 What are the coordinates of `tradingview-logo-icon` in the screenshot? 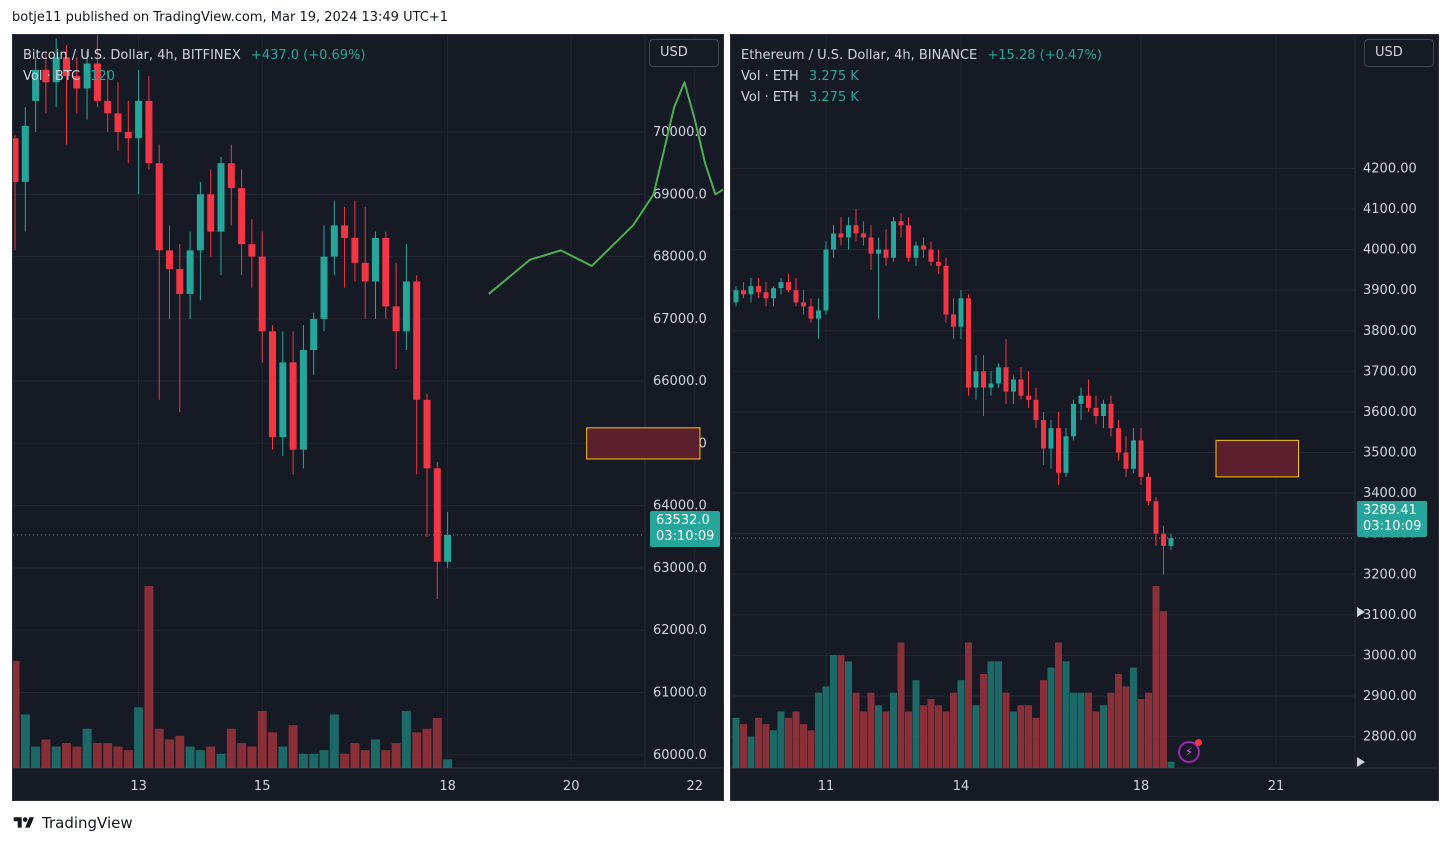 It's located at (24, 823).